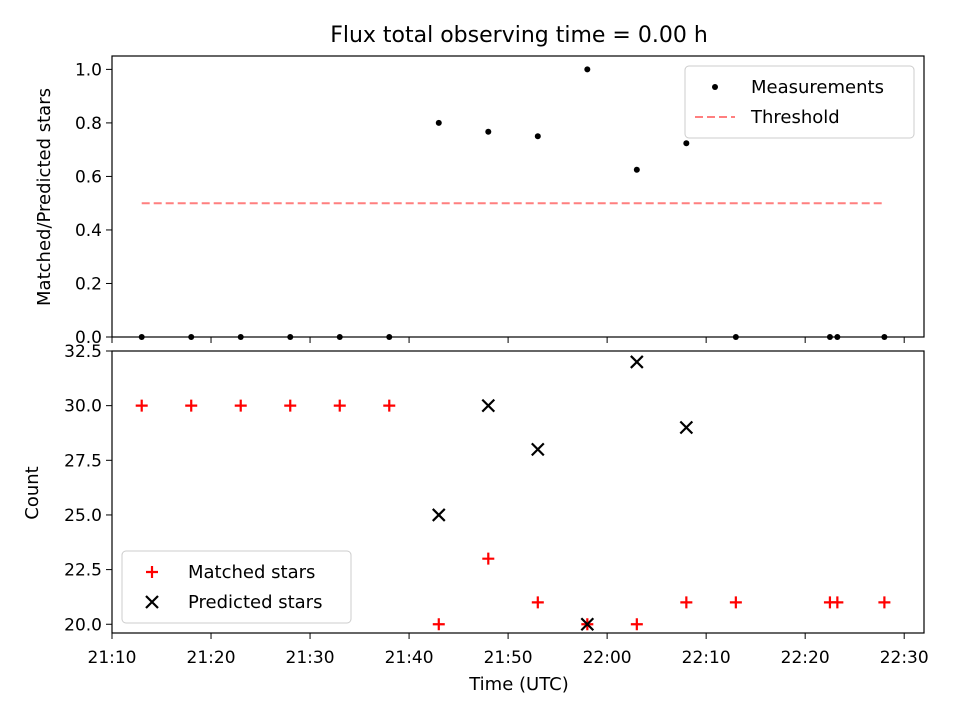 Image resolution: width=960 pixels, height=720 pixels. What do you see at coordinates (83, 352) in the screenshot?
I see `y-tick-label: 32.5` at bounding box center [83, 352].